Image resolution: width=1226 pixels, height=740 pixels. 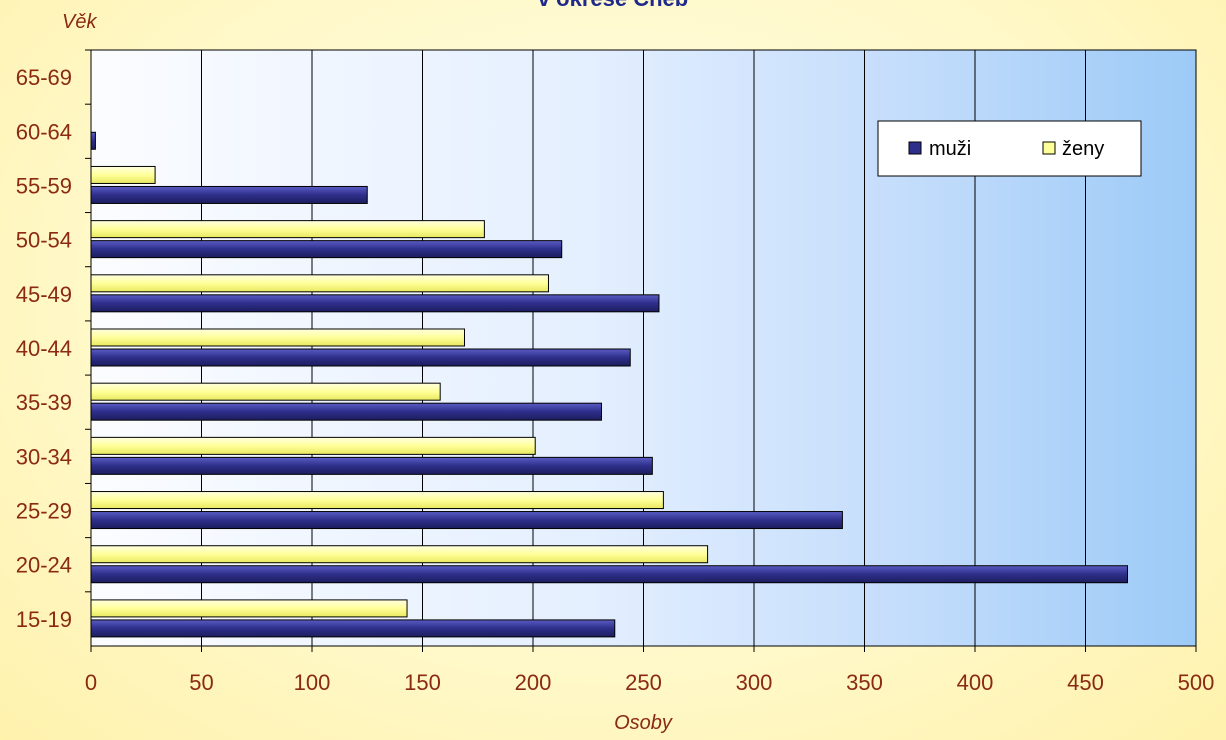 I want to click on legend-swatch-zeny, so click(x=1049, y=148).